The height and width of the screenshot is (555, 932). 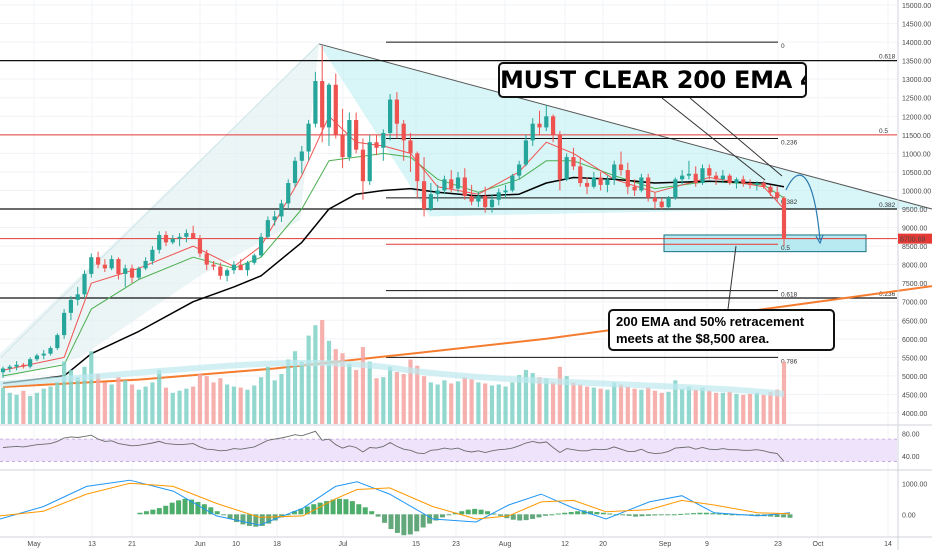 I want to click on macd-pane, so click(x=396, y=507).